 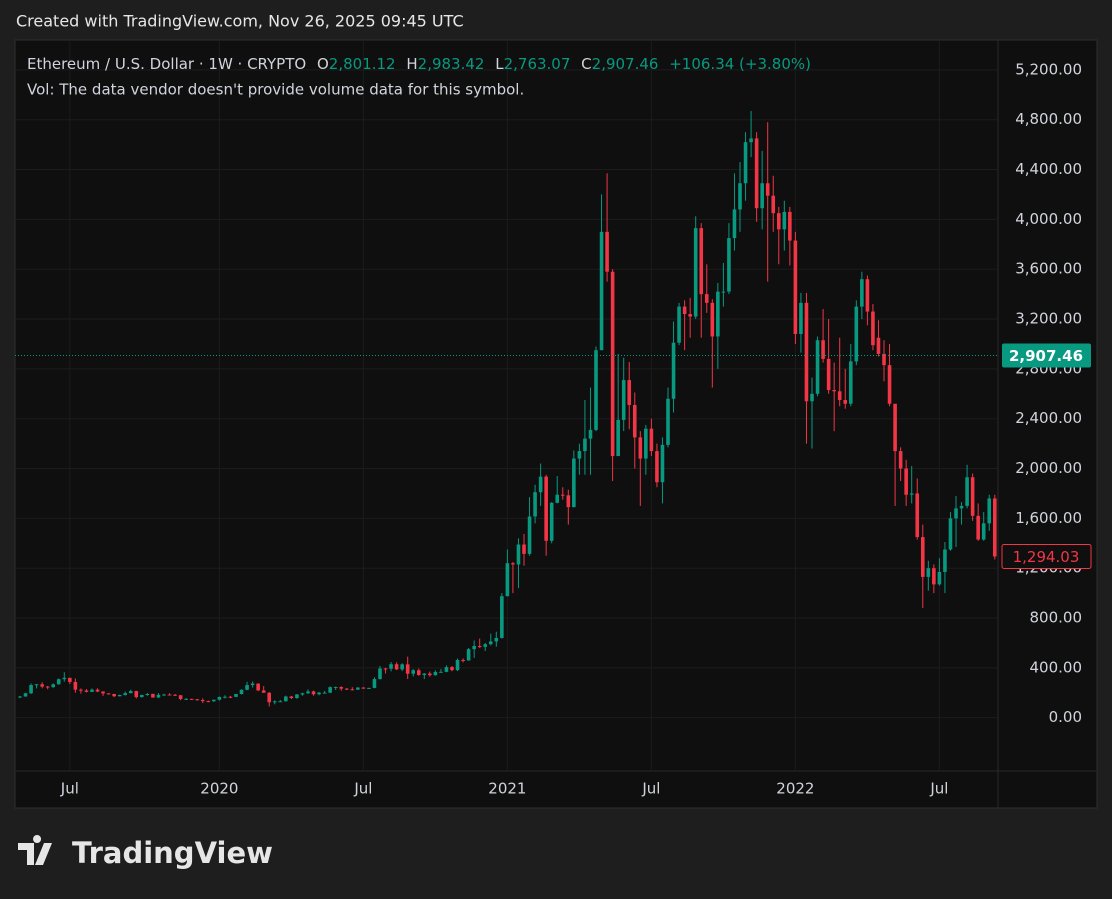 I want to click on logo-text: TradingView, so click(x=172, y=853).